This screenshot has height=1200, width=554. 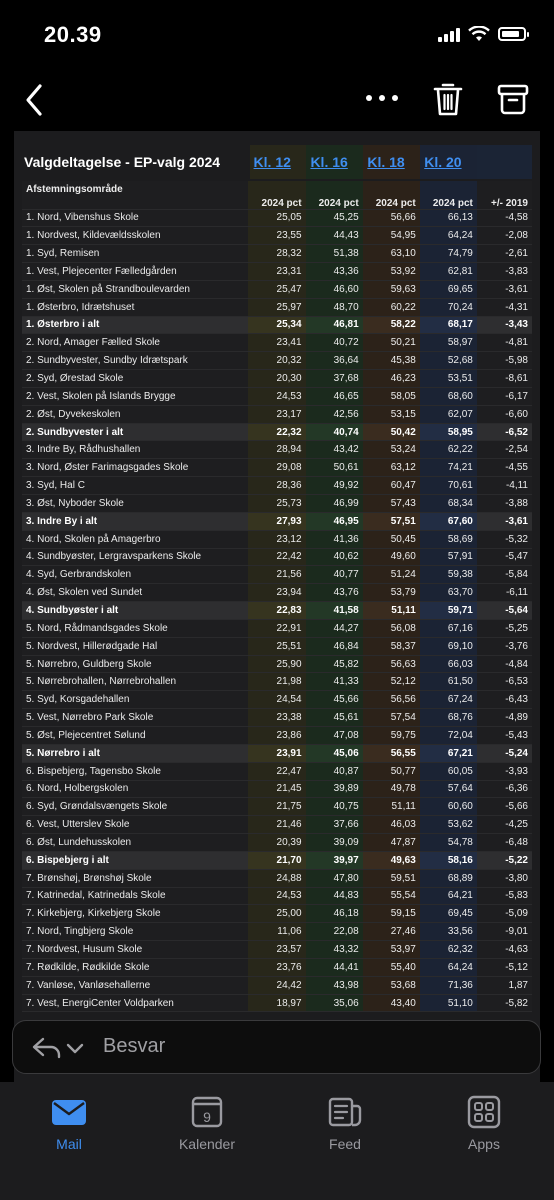 I want to click on cell-kl18: 56,63, so click(x=391, y=664).